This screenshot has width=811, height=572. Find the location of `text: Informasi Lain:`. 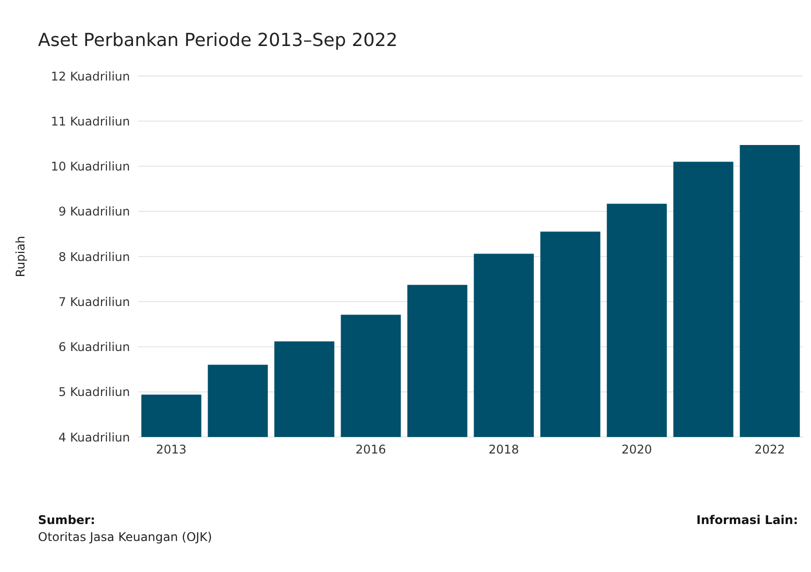

text: Informasi Lain: is located at coordinates (747, 520).